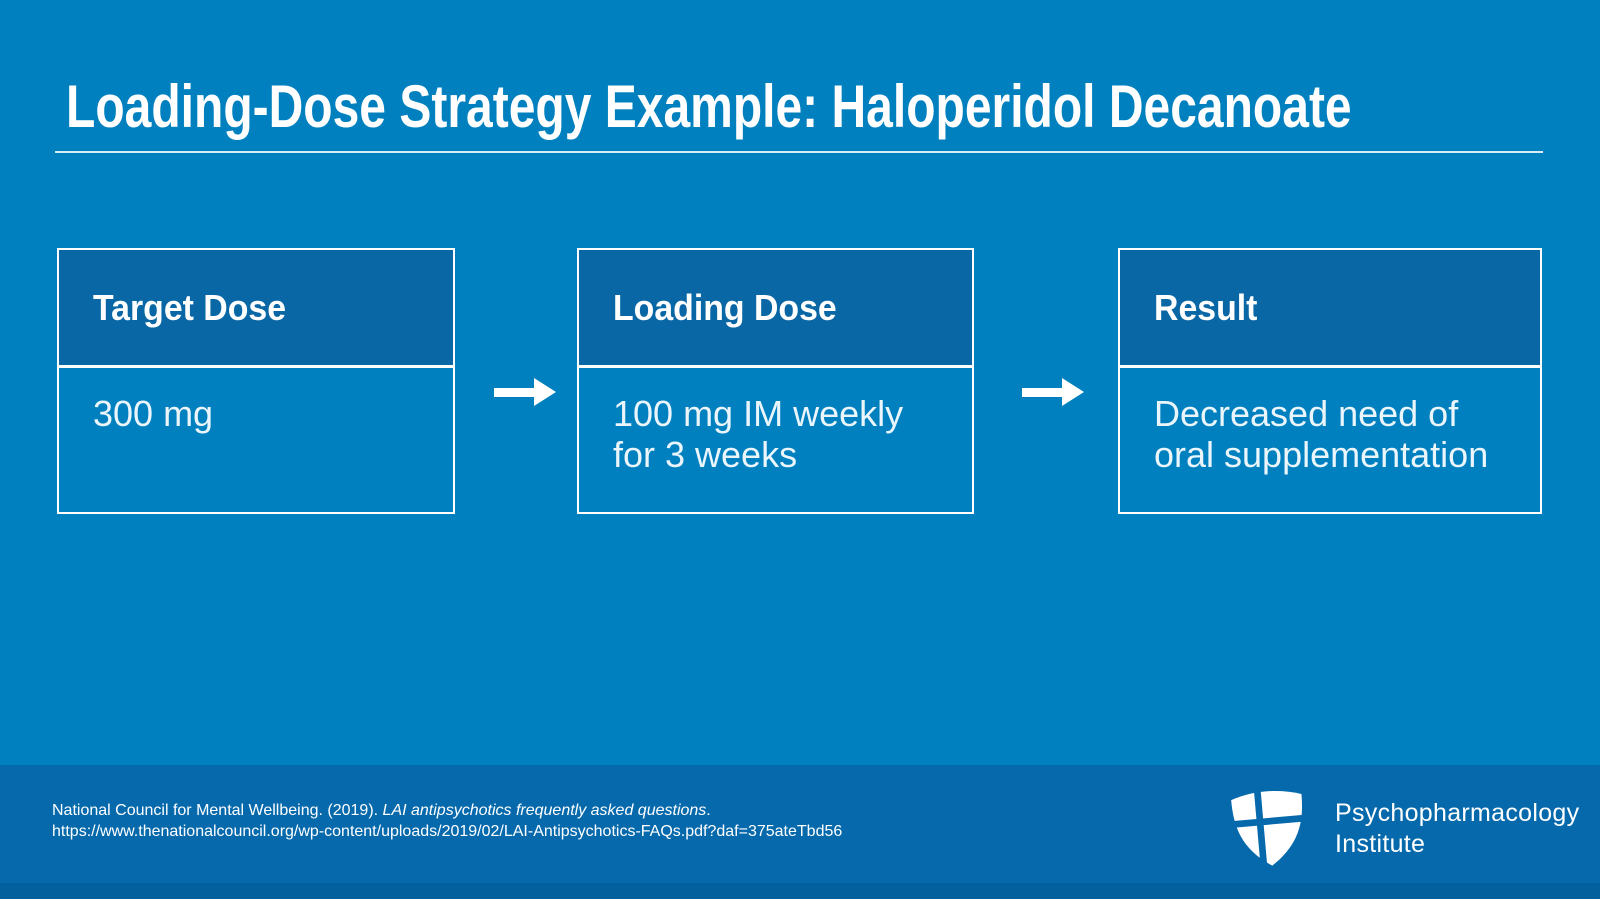 This screenshot has width=1600, height=899. Describe the element at coordinates (1206, 307) in the screenshot. I see `flow-box-header-label: Result` at that location.